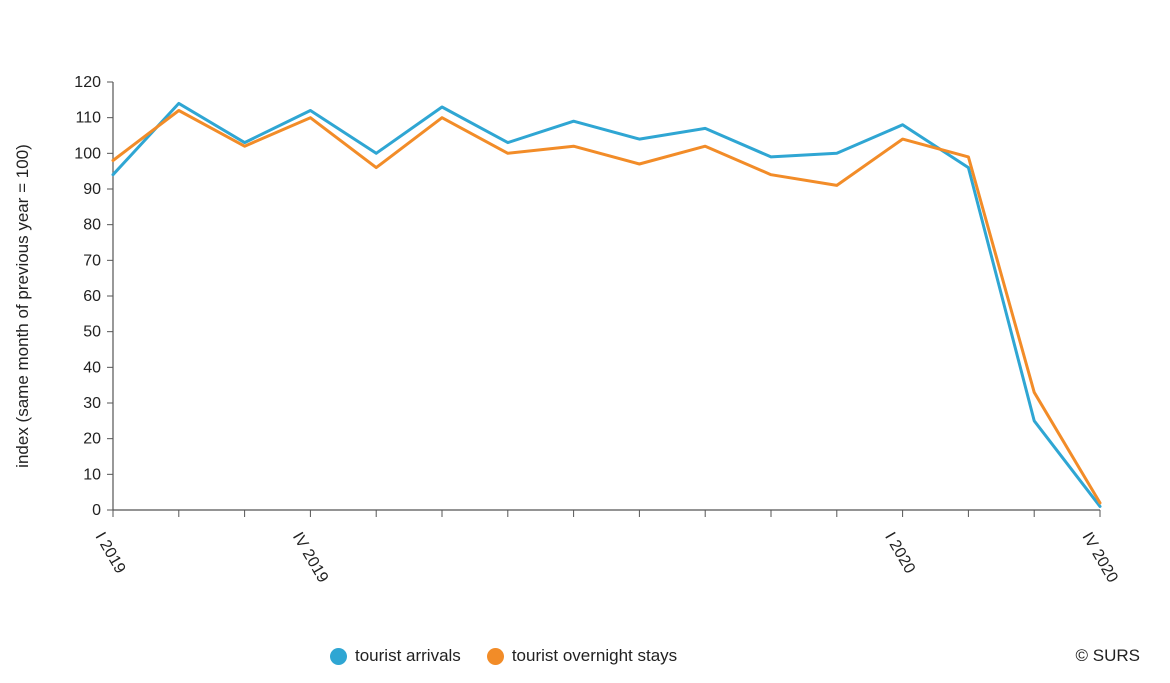  Describe the element at coordinates (1107, 655) in the screenshot. I see `copyright-credit: © SURS` at that location.